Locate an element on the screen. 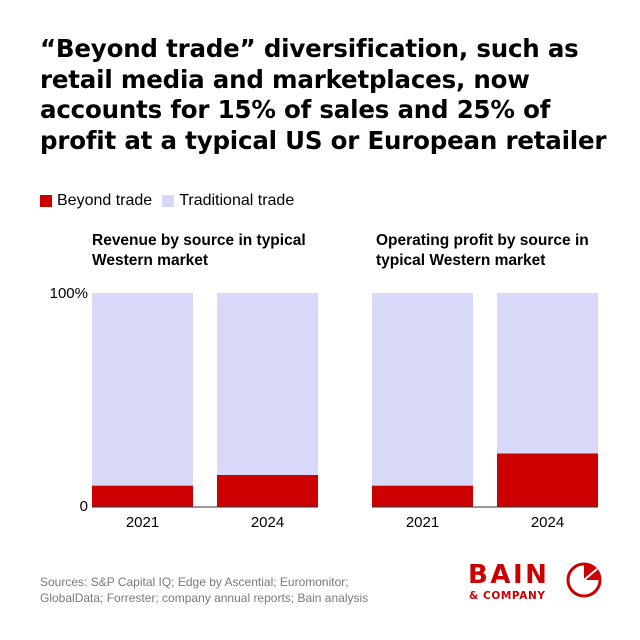 The height and width of the screenshot is (640, 640). y-tick-label-top: 100% is located at coordinates (69, 293).